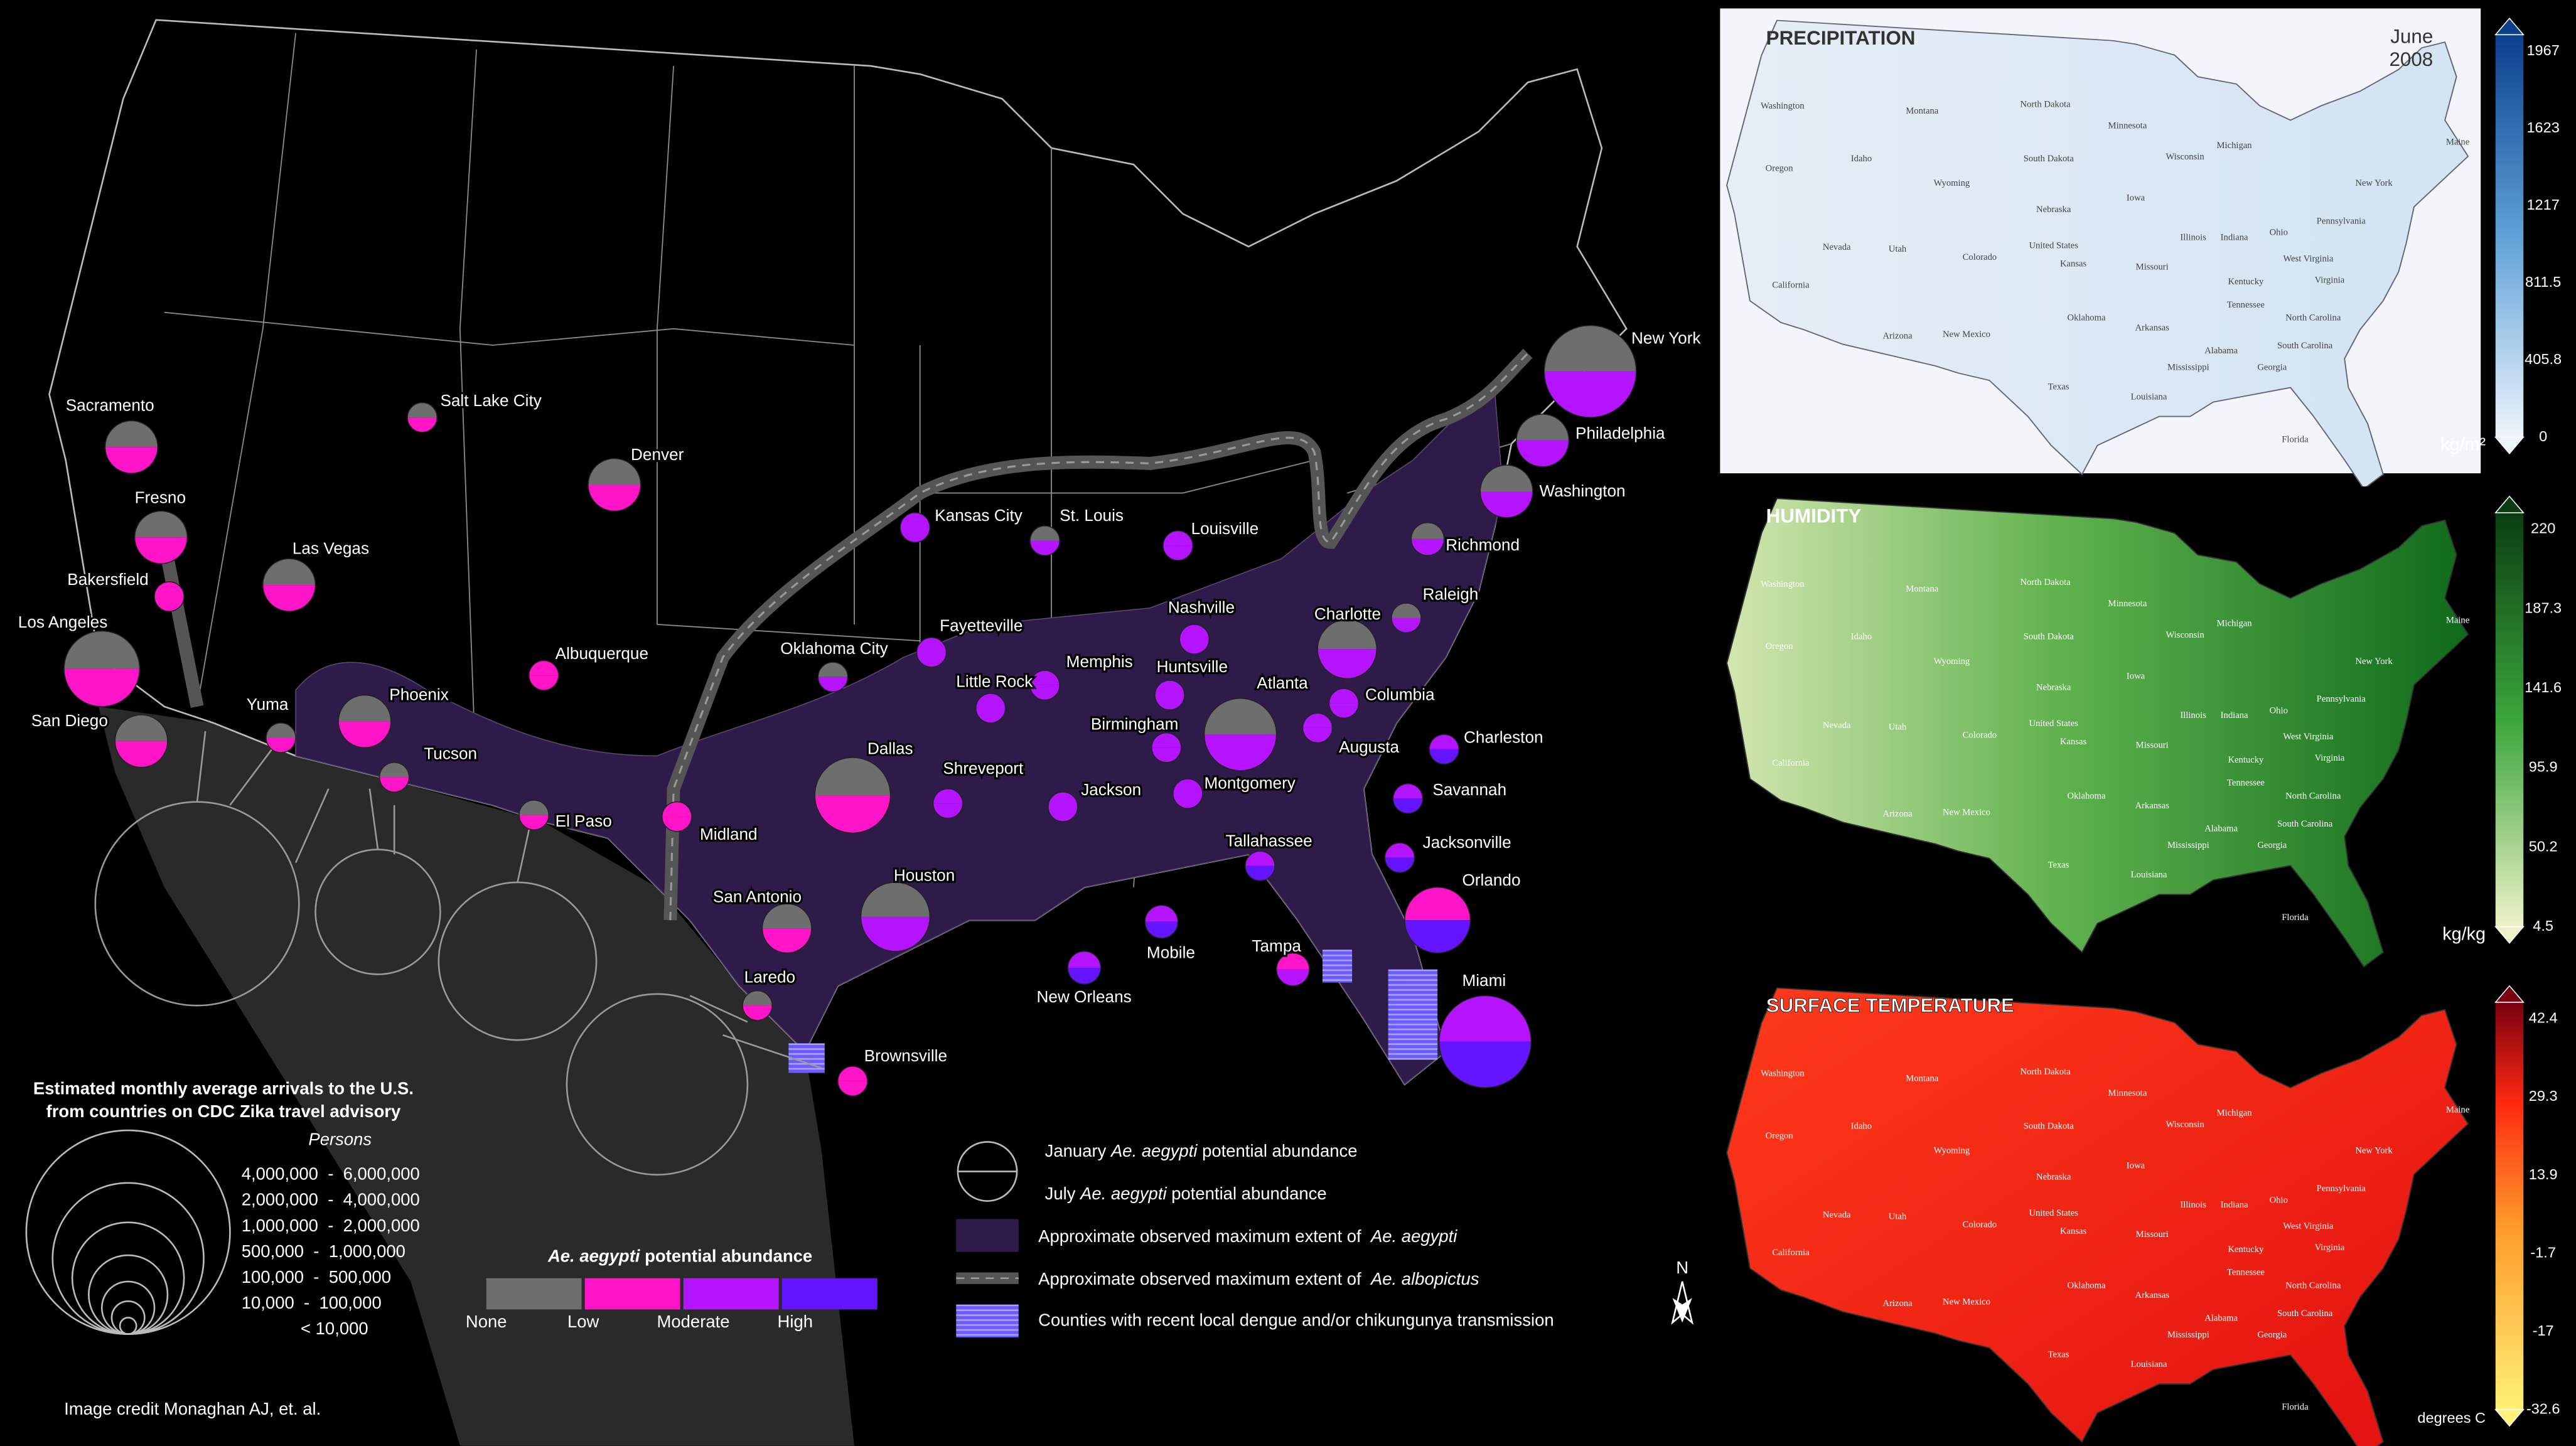 The width and height of the screenshot is (2576, 1446). I want to click on colorbar-unit: kg/m², so click(2463, 445).